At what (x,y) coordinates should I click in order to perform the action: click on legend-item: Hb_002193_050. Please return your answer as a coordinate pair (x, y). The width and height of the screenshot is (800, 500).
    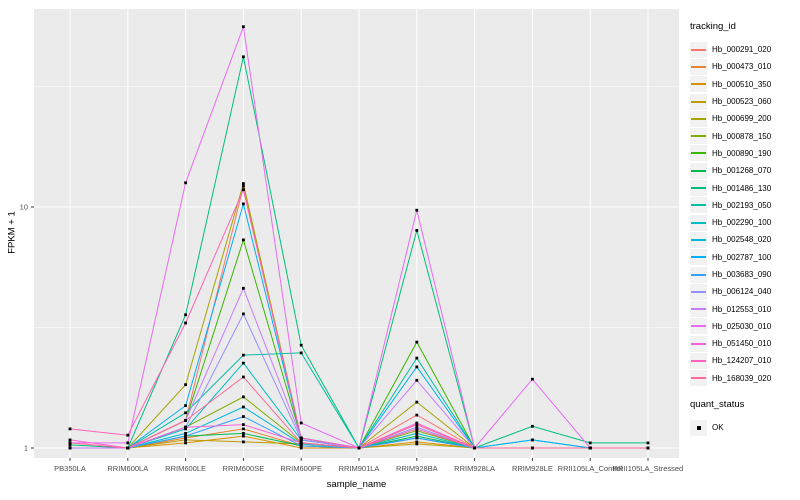
    Looking at the image, I should click on (745, 205).